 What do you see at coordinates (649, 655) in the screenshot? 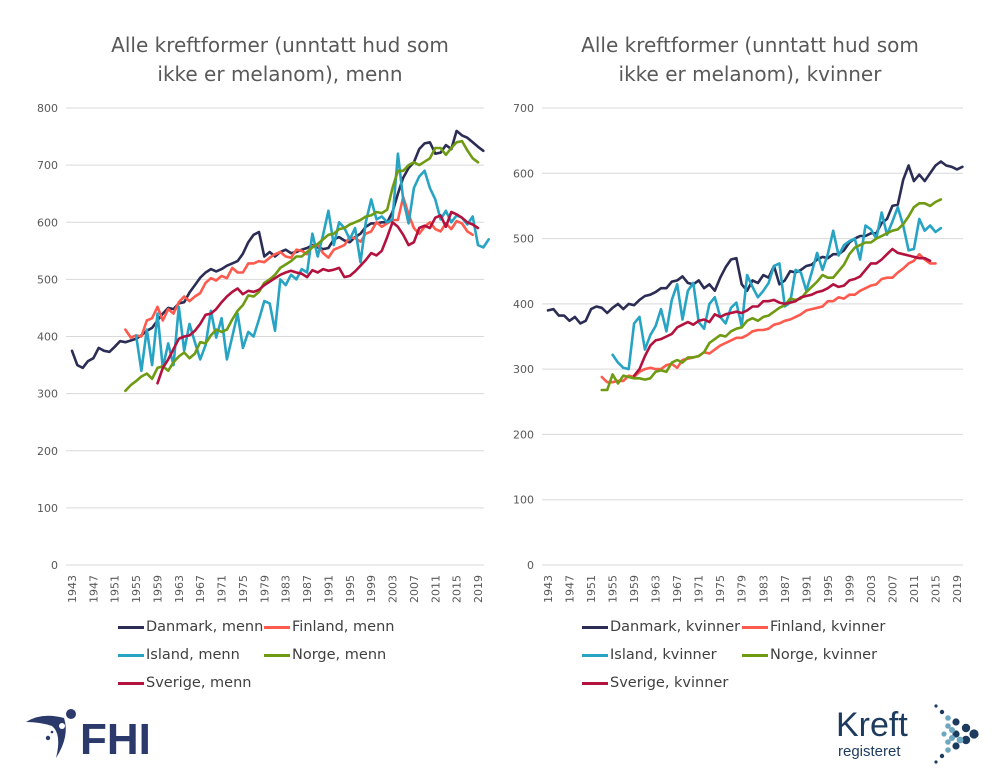
I see `legend-item: Island, kvinner` at bounding box center [649, 655].